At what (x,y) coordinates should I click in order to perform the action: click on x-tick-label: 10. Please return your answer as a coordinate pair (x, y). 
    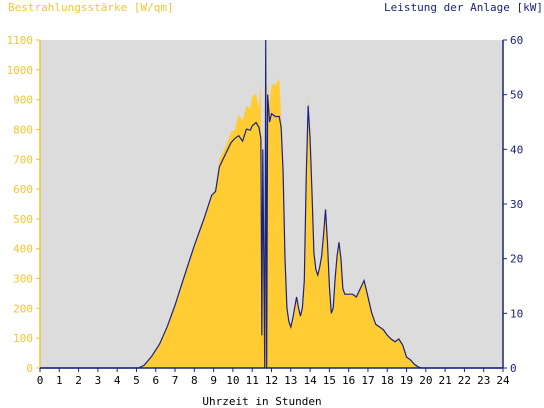
    Looking at the image, I should click on (232, 380).